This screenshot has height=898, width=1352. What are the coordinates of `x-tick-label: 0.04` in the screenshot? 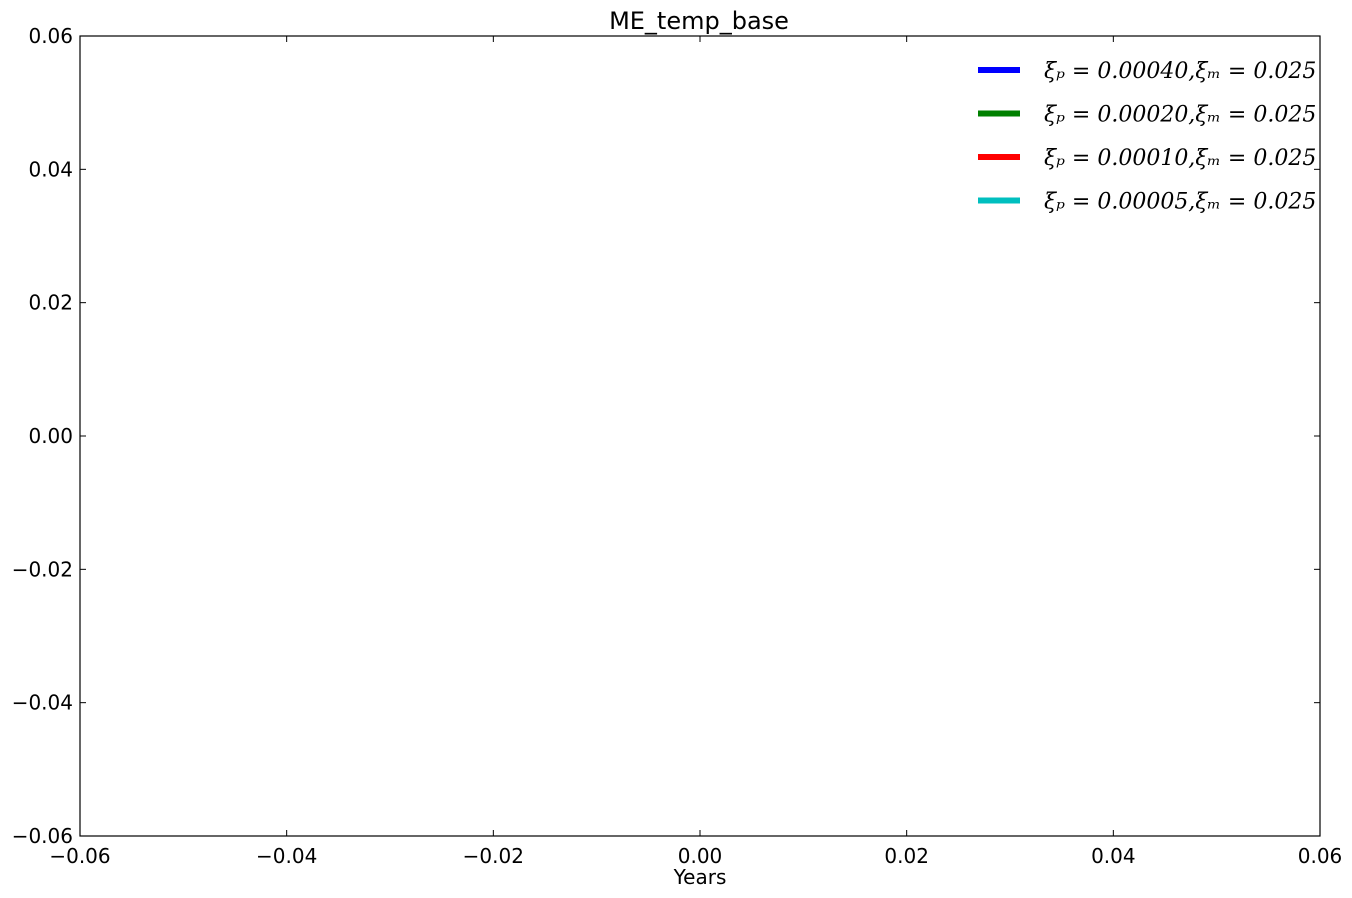 It's located at (1113, 856).